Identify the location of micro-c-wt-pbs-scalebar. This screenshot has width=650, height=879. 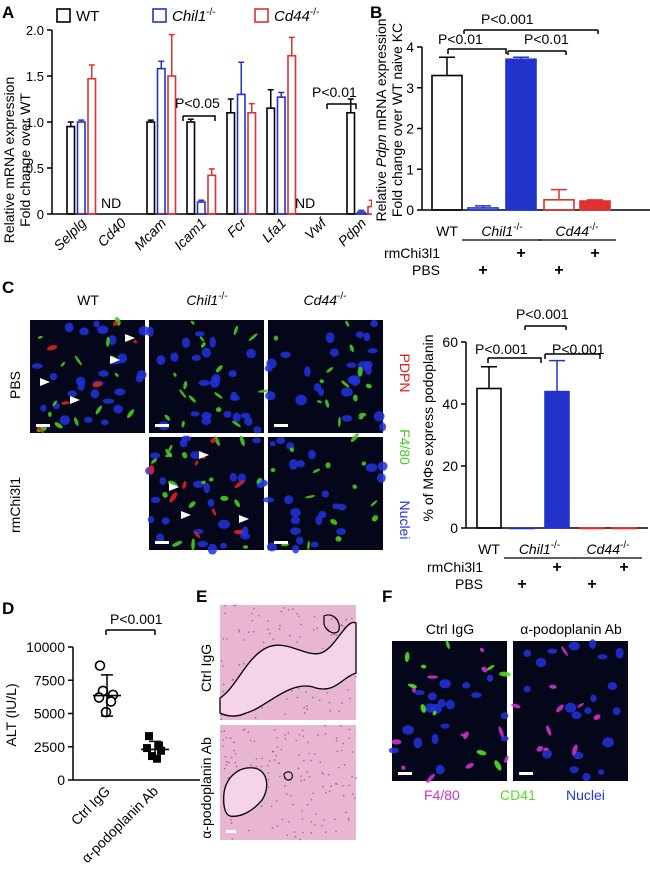
(43, 425).